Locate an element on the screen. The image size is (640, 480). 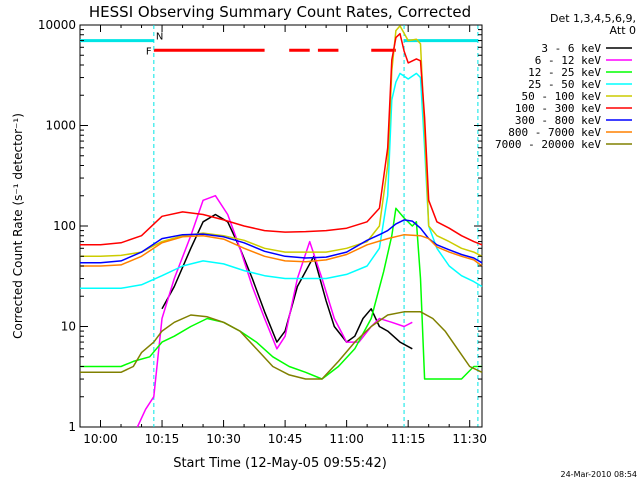
x-tick-label: 11:00 is located at coordinates (346, 439).